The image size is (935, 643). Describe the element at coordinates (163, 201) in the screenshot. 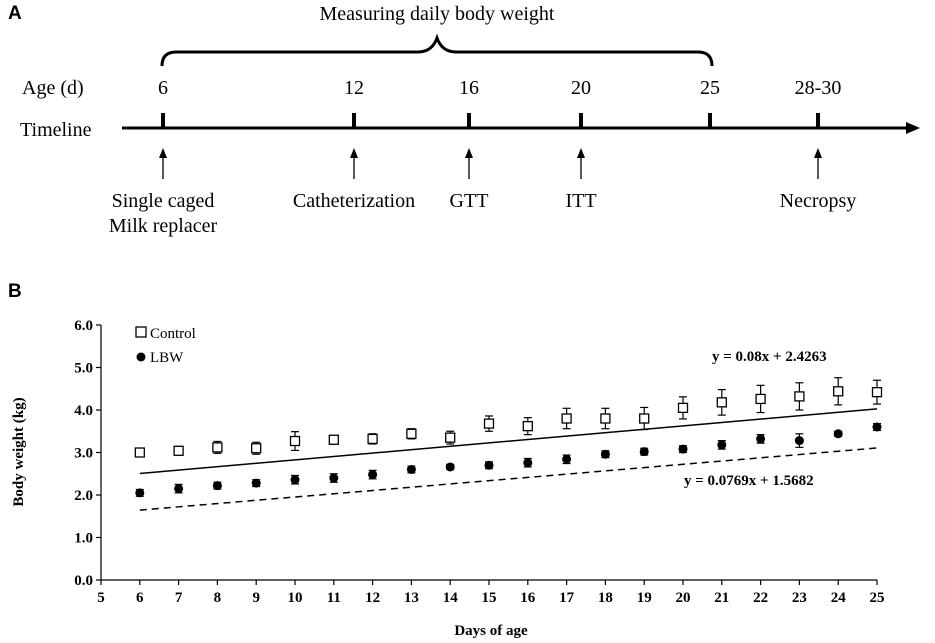

I see `event-label: Single caged` at that location.